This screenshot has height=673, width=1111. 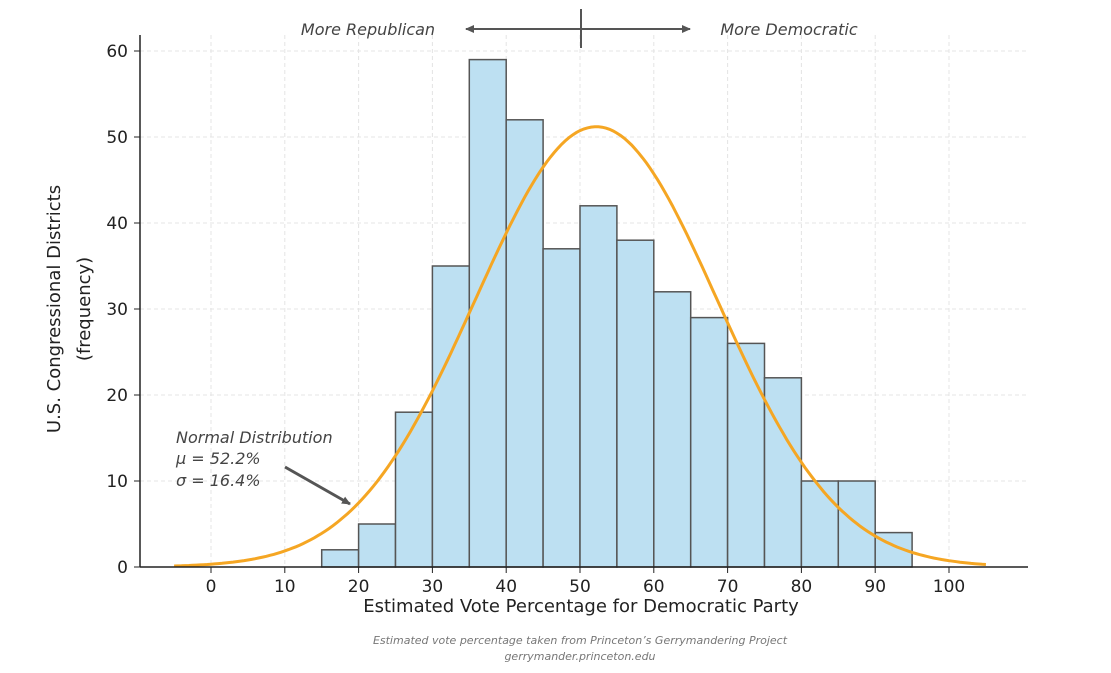 What do you see at coordinates (117, 482) in the screenshot?
I see `y-tick-label: 10` at bounding box center [117, 482].